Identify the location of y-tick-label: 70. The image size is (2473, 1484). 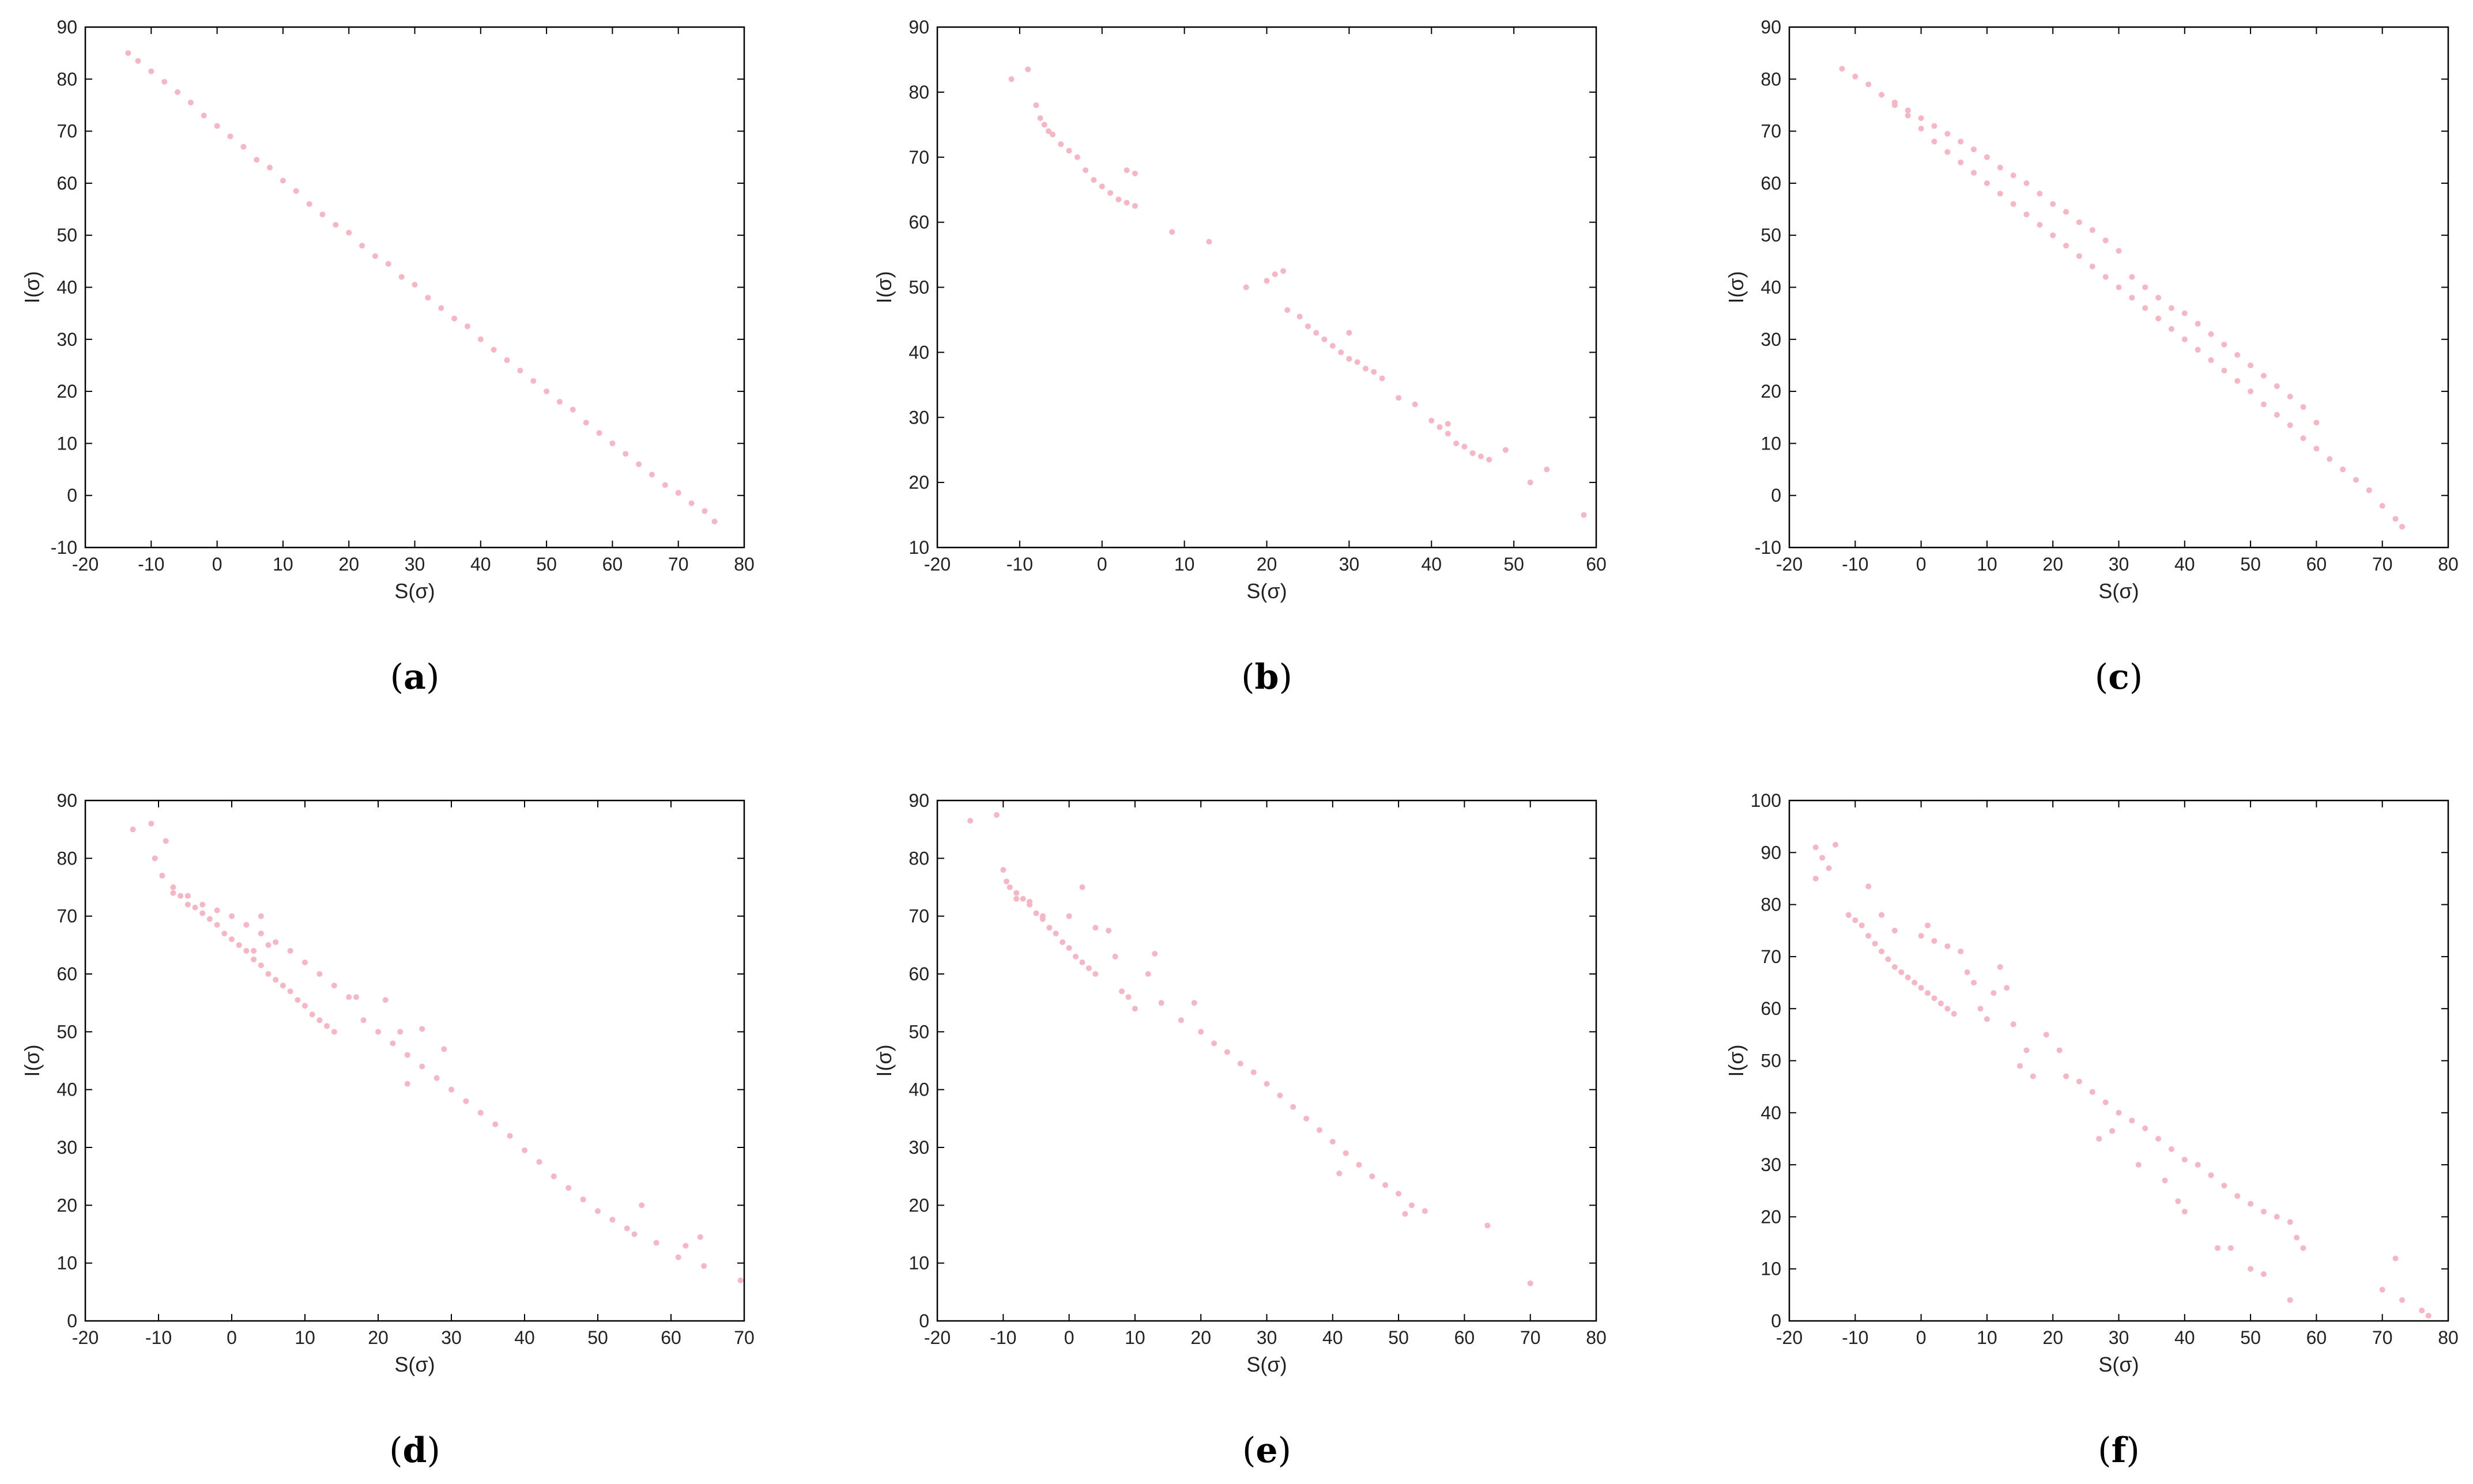
(66, 917).